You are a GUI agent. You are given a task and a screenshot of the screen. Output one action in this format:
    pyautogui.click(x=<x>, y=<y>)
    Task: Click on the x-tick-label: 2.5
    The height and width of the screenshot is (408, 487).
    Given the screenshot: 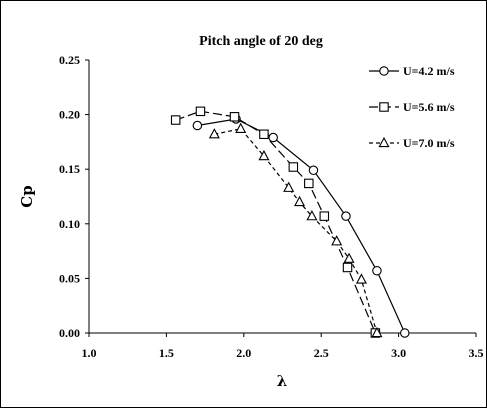 What is the action you would take?
    pyautogui.click(x=321, y=353)
    